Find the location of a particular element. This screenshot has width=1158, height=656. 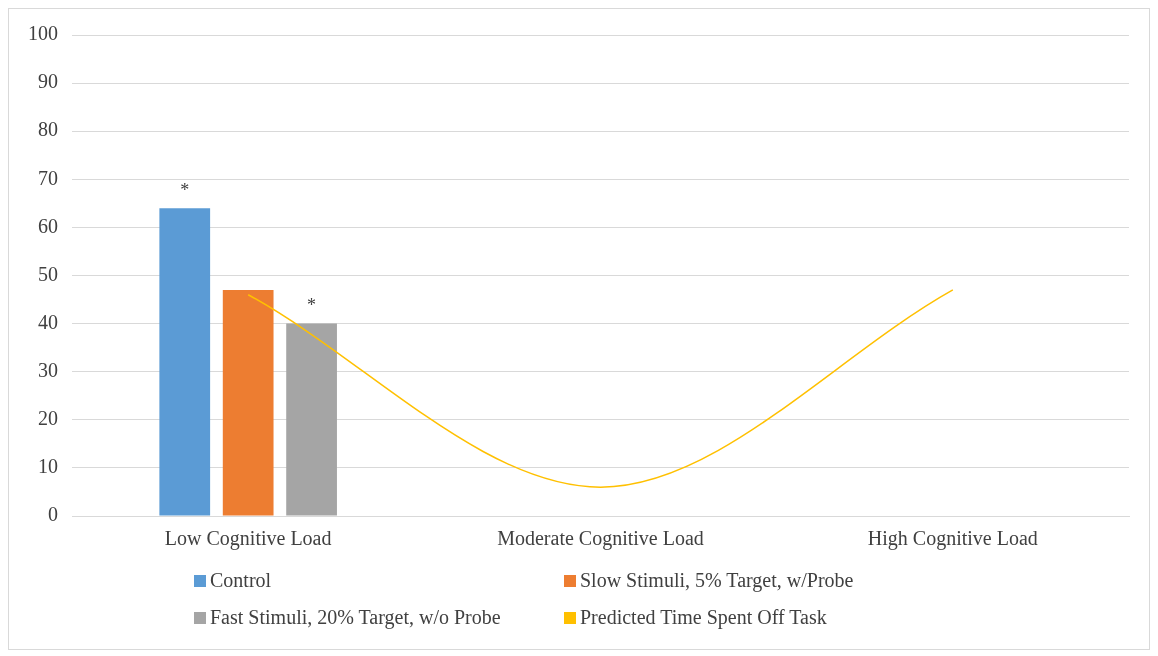

y-tick-label: 70 is located at coordinates (48, 177).